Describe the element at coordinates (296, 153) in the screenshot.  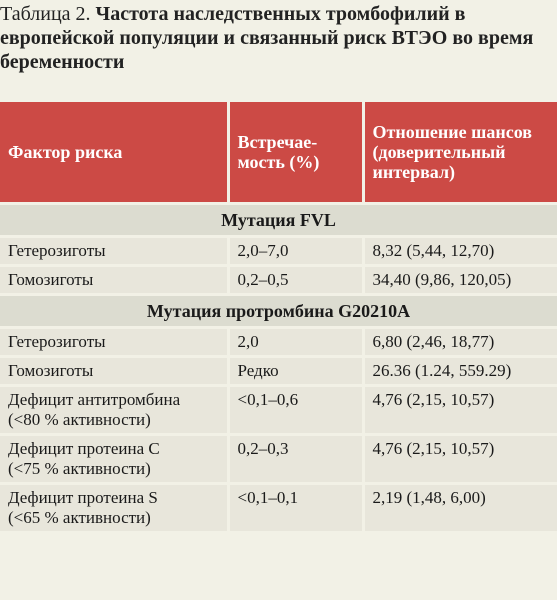
I see `header-frequency: Встречае-мость (%)` at that location.